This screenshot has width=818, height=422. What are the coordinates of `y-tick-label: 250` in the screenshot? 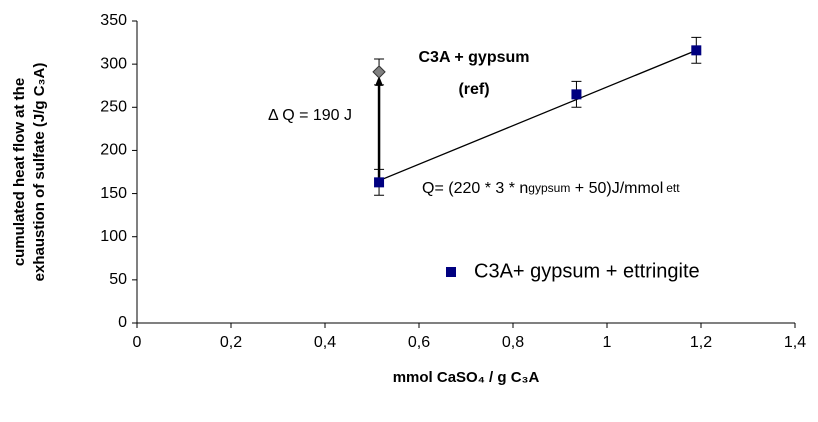 It's located at (113, 107).